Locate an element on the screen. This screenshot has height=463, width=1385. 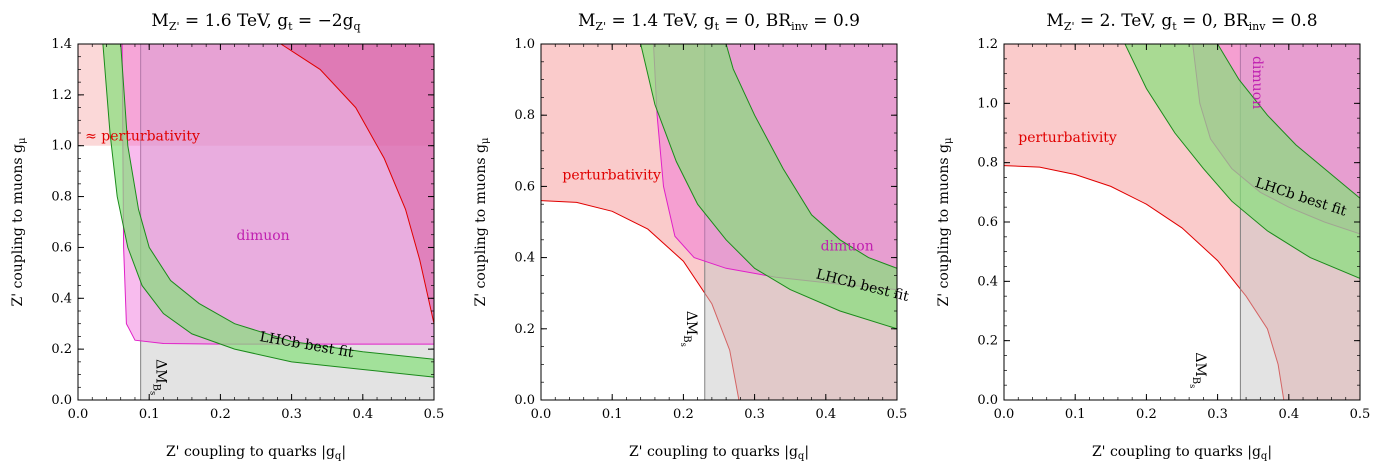
perturbativity-label: ≈ perturbativity is located at coordinates (142, 137).